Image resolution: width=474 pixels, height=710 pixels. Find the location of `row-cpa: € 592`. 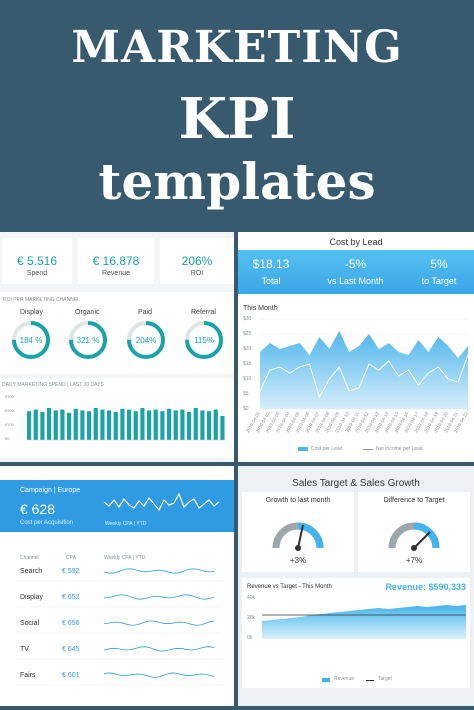

row-cpa: € 592 is located at coordinates (71, 571).